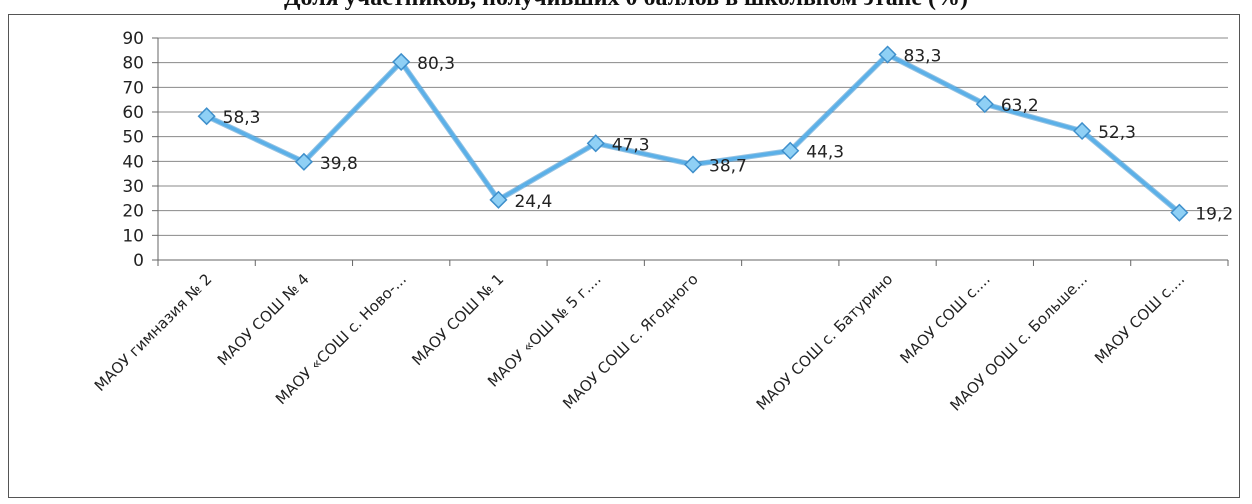 The width and height of the screenshot is (1252, 504). What do you see at coordinates (923, 57) in the screenshot?
I see `data-label: 83,3` at bounding box center [923, 57].